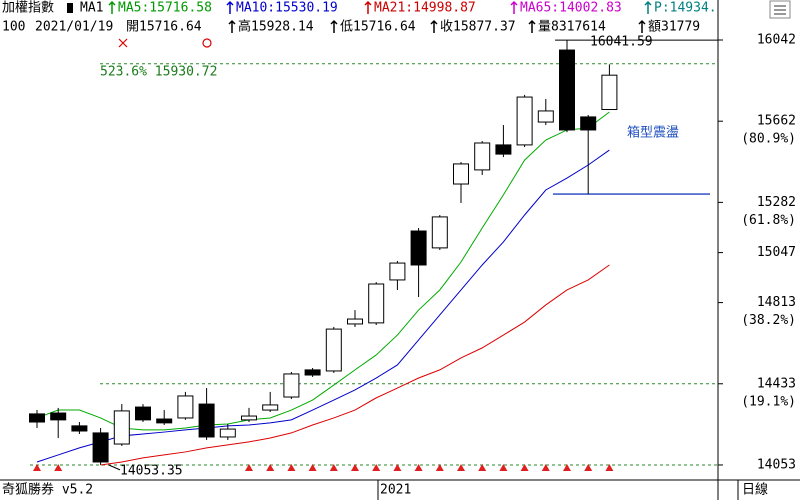 This screenshot has height=500, width=800. What do you see at coordinates (776, 40) in the screenshot?
I see `y-tick-label: 16042` at bounding box center [776, 40].